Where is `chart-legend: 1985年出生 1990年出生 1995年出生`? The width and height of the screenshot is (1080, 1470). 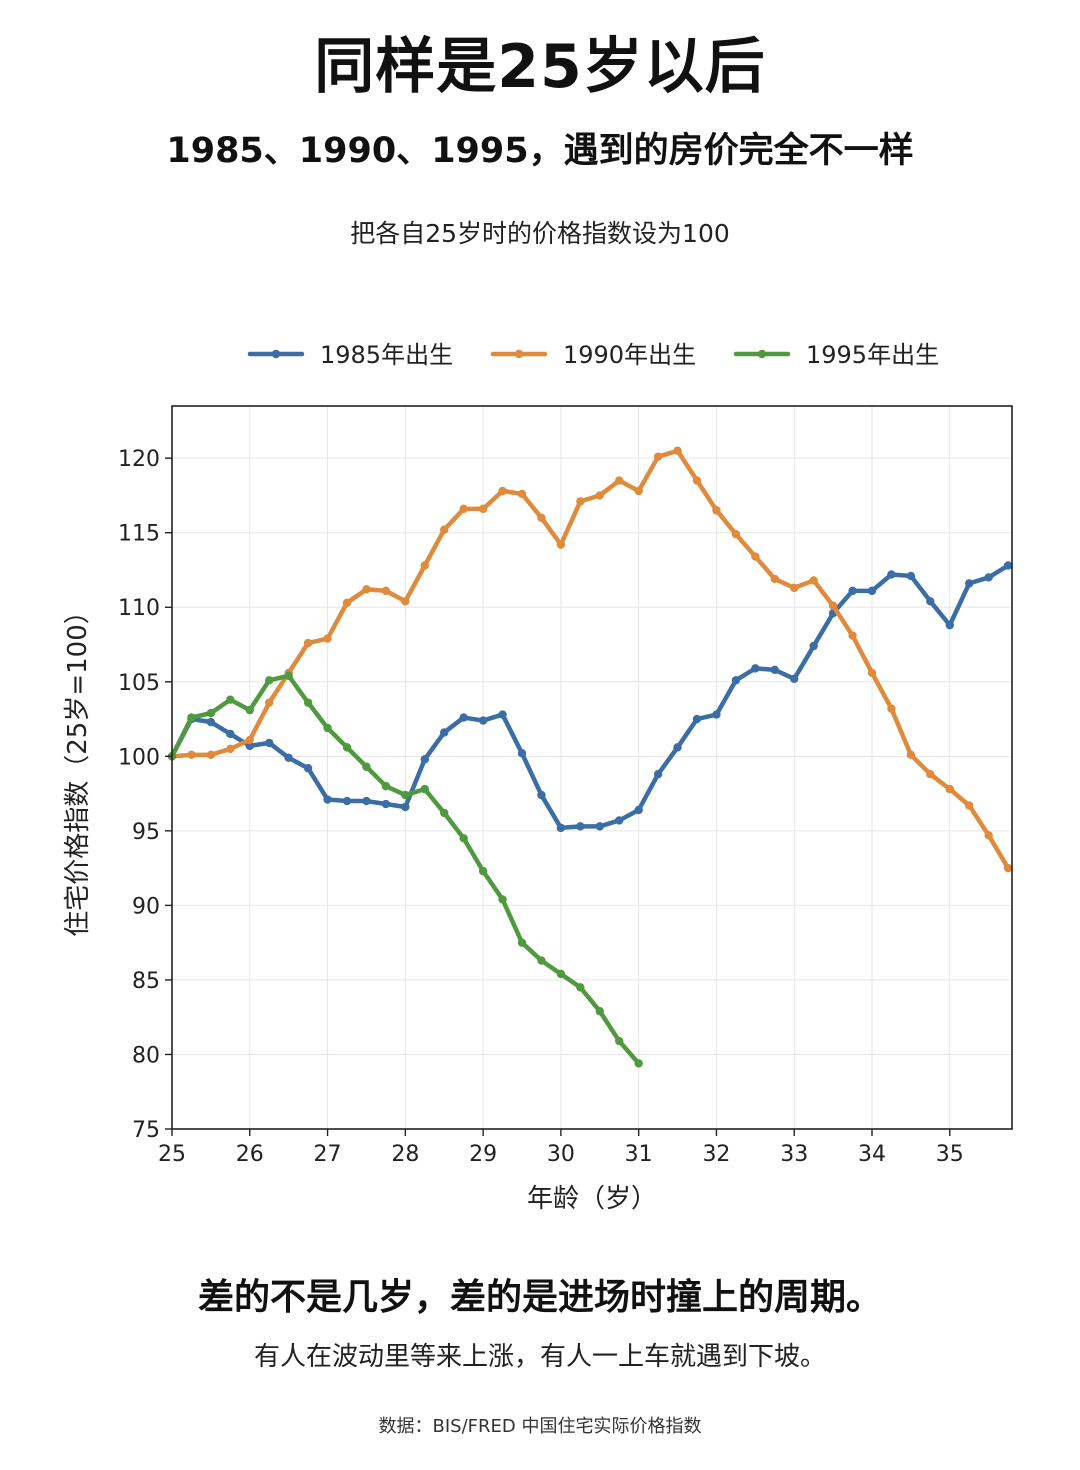
chart-legend: 1985年出生 1990年出生 1995年出生 is located at coordinates (593, 355).